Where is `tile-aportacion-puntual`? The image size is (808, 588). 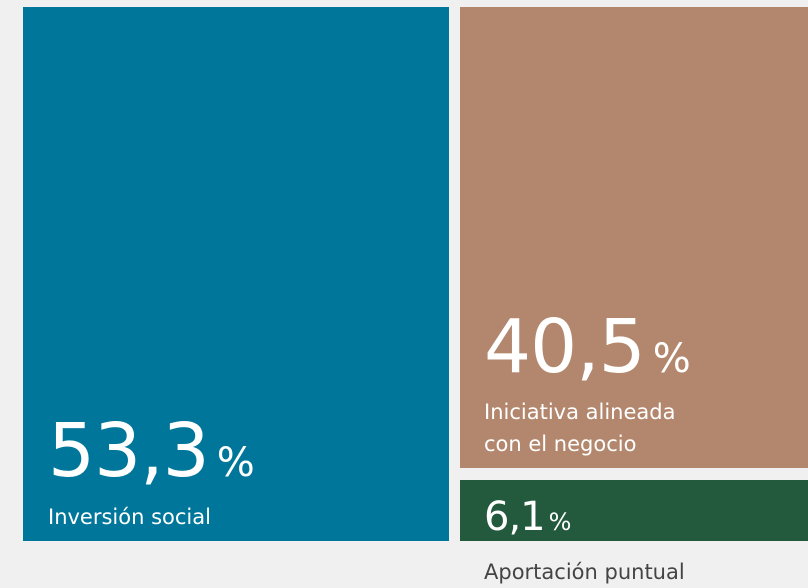 tile-aportacion-puntual is located at coordinates (634, 510).